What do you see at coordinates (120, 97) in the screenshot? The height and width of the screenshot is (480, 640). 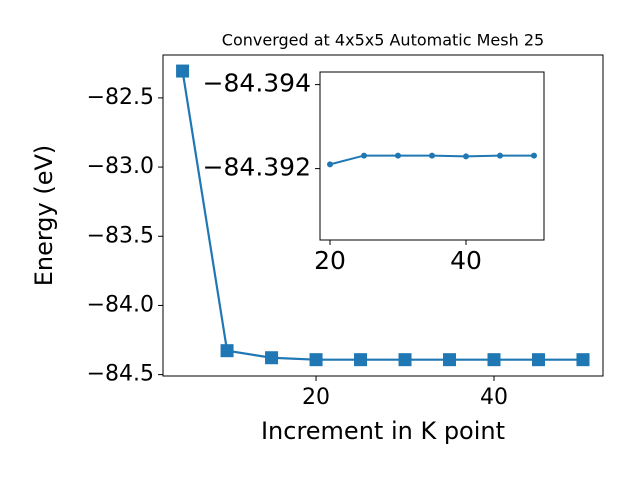 I see `y-tick-label: −82.5` at bounding box center [120, 97].